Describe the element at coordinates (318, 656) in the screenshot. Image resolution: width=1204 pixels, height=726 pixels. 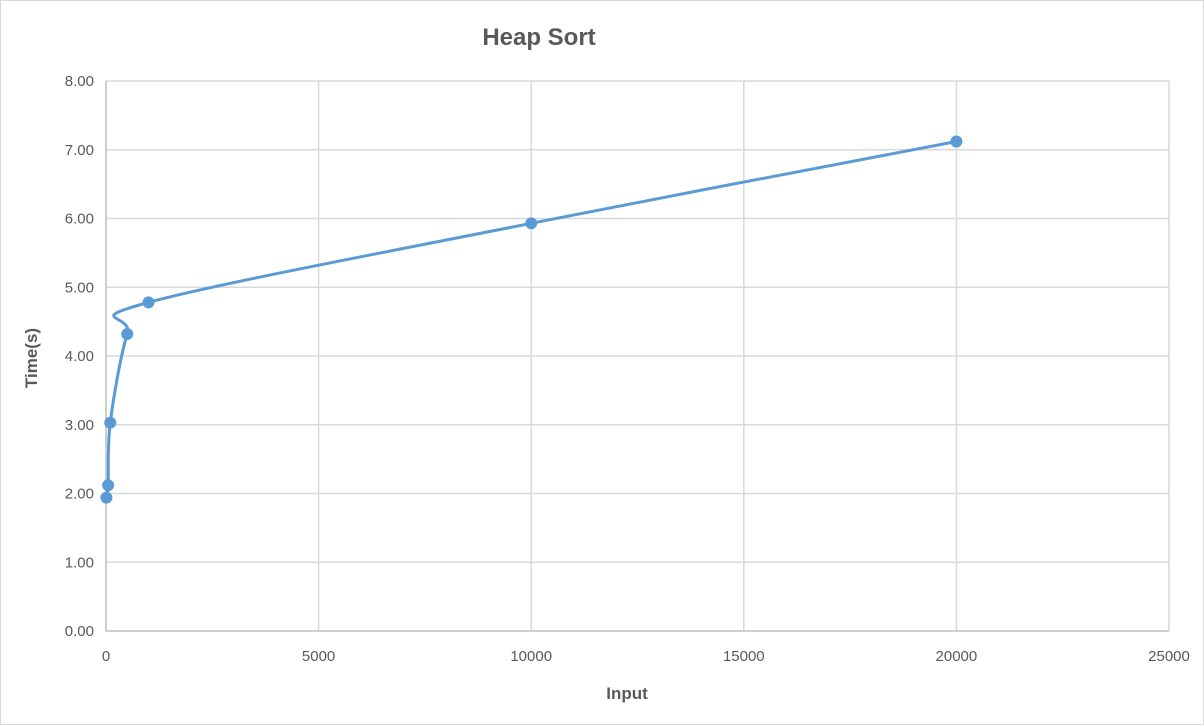
I see `x-tick-label: 5000` at that location.